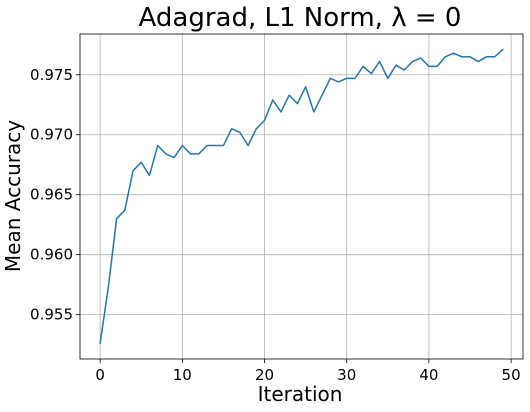 The height and width of the screenshot is (412, 530). Describe the element at coordinates (300, 18) in the screenshot. I see `chart-title: Adagrad, L1 Norm, λ = 0` at that location.